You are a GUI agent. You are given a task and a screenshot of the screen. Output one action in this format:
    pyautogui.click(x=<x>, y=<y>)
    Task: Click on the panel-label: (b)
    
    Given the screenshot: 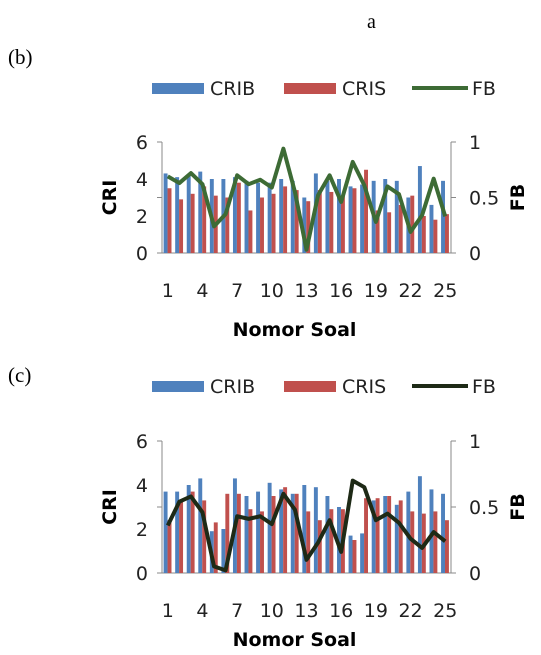 What is the action you would take?
    pyautogui.click(x=20, y=57)
    